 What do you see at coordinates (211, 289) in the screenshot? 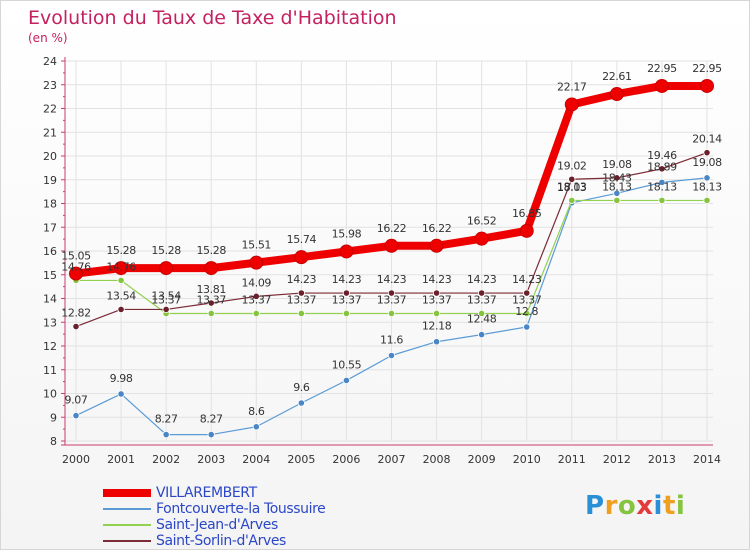
I see `data-label: 13.81` at bounding box center [211, 289].